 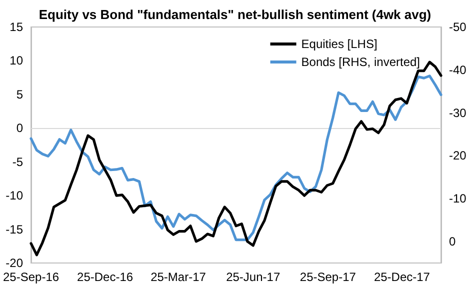 What do you see at coordinates (178, 277) in the screenshot?
I see `x-tick-label: 25-Mar-17` at bounding box center [178, 277].